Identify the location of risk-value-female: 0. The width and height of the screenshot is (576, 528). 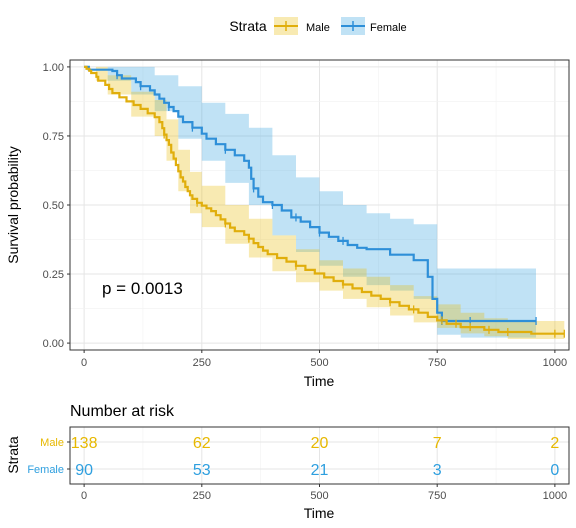
(554, 470).